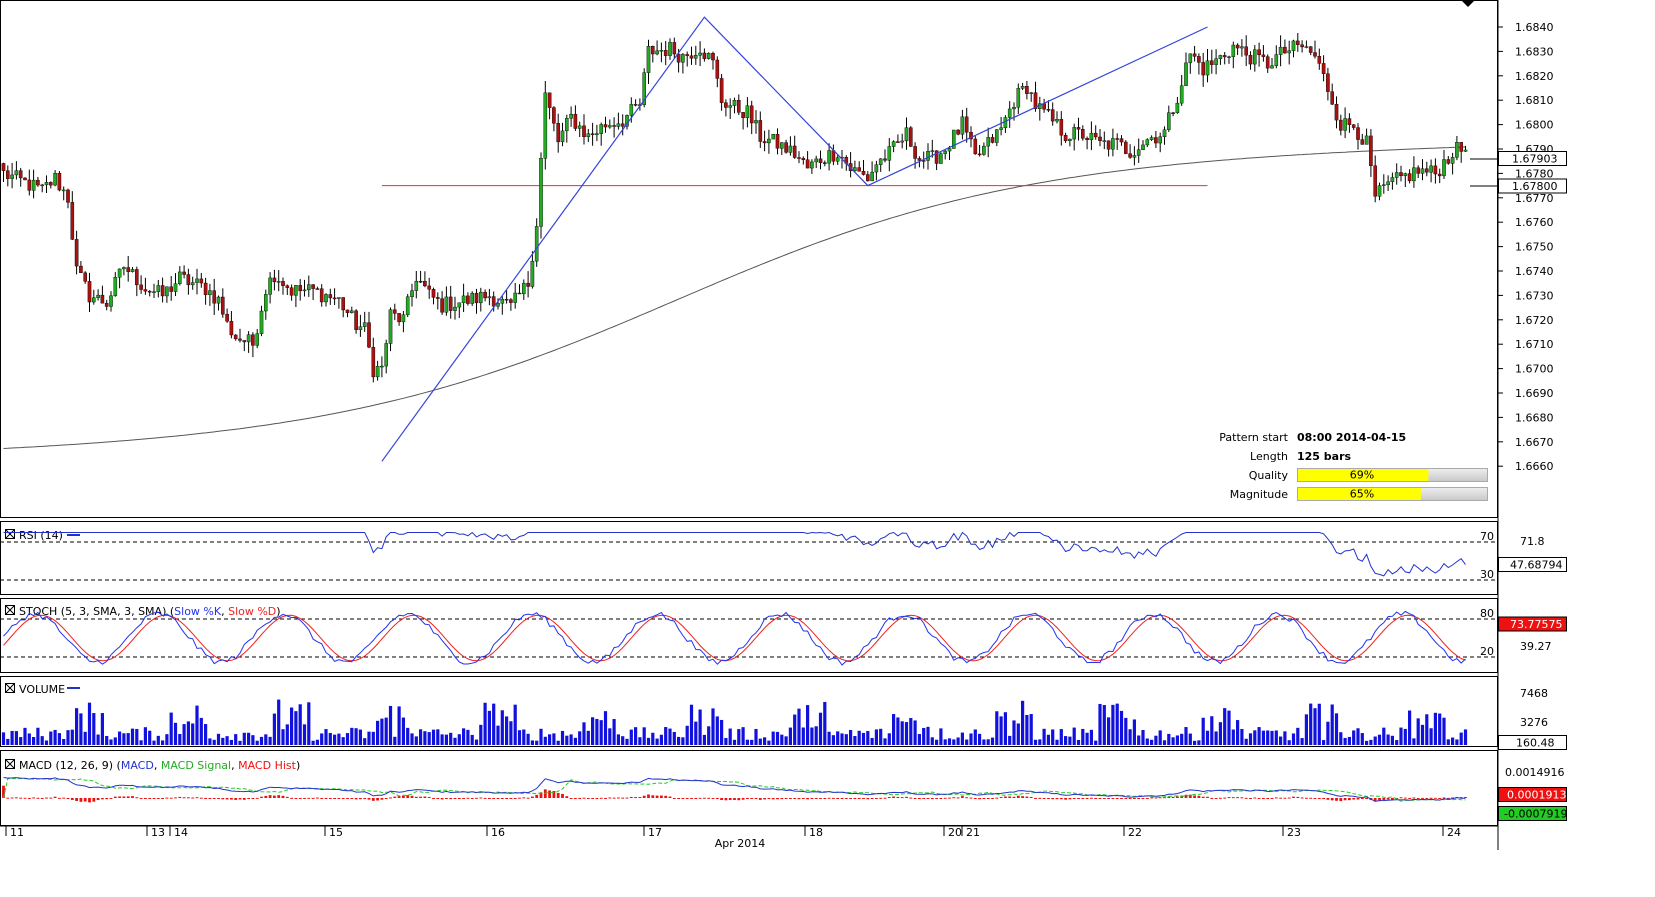 This screenshot has height=897, width=1655. Describe the element at coordinates (1535, 186) in the screenshot. I see `svg-text: 1.67800` at that location.